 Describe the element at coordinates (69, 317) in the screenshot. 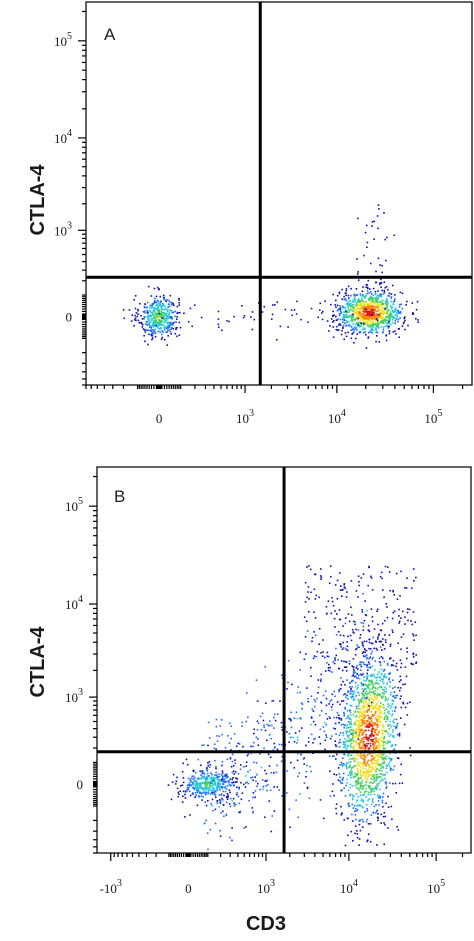

I see `y-tick-label: 0` at that location.